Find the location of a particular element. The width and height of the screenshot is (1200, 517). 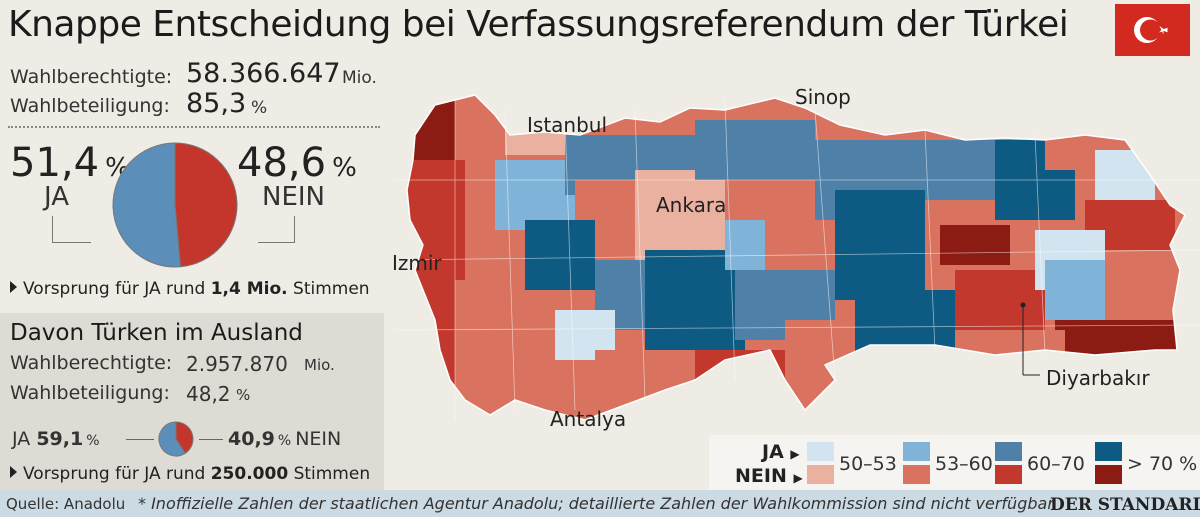

nein-bracket is located at coordinates (276, 229).